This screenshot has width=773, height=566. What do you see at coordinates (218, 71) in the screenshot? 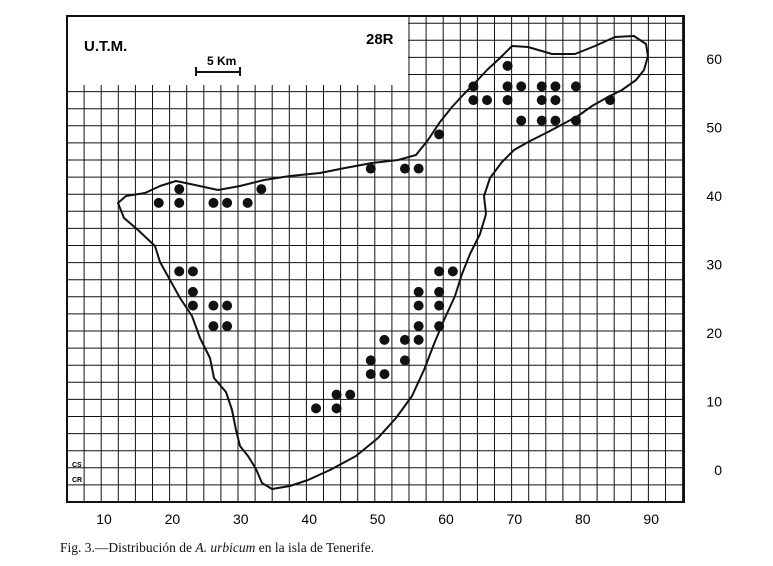
I see `scale-bar` at bounding box center [218, 71].